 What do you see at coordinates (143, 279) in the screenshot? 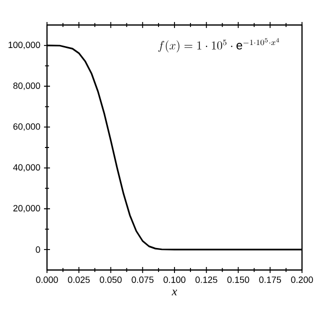
I see `x-tick-label: 0.075` at bounding box center [143, 279].